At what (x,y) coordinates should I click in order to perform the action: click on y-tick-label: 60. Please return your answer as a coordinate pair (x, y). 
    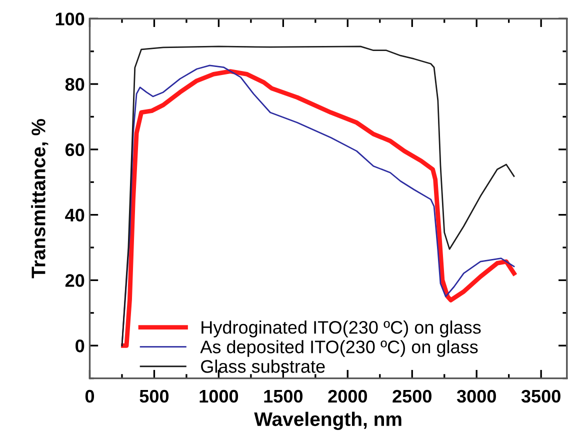
    Looking at the image, I should click on (74, 149).